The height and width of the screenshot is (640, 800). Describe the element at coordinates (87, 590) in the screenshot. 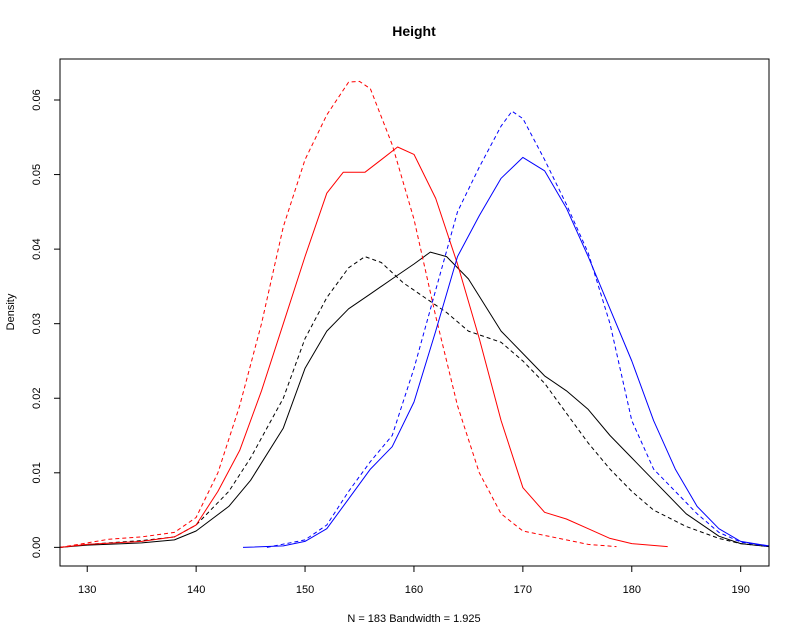

I see `x-tick-label: 130` at that location.